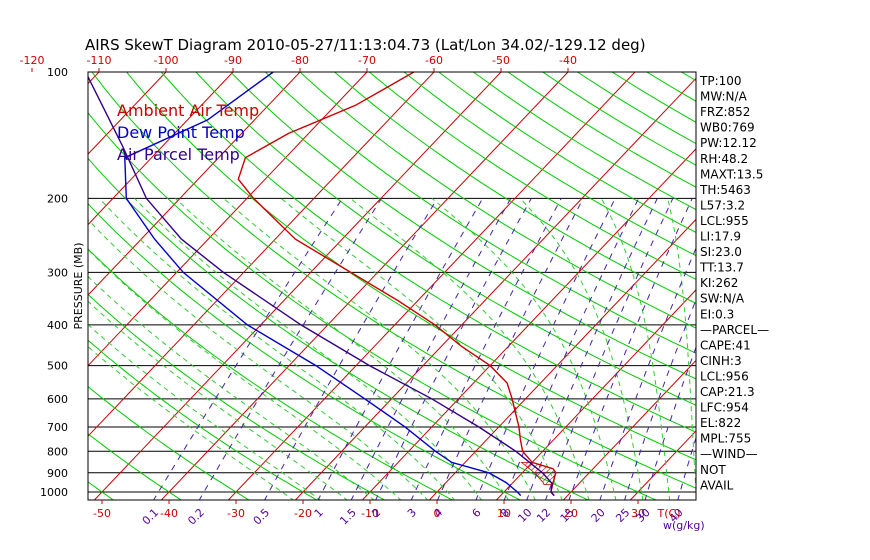 Image resolution: width=870 pixels, height=560 pixels. I want to click on mixing-ratio-tick-label: 0.2, so click(196, 517).